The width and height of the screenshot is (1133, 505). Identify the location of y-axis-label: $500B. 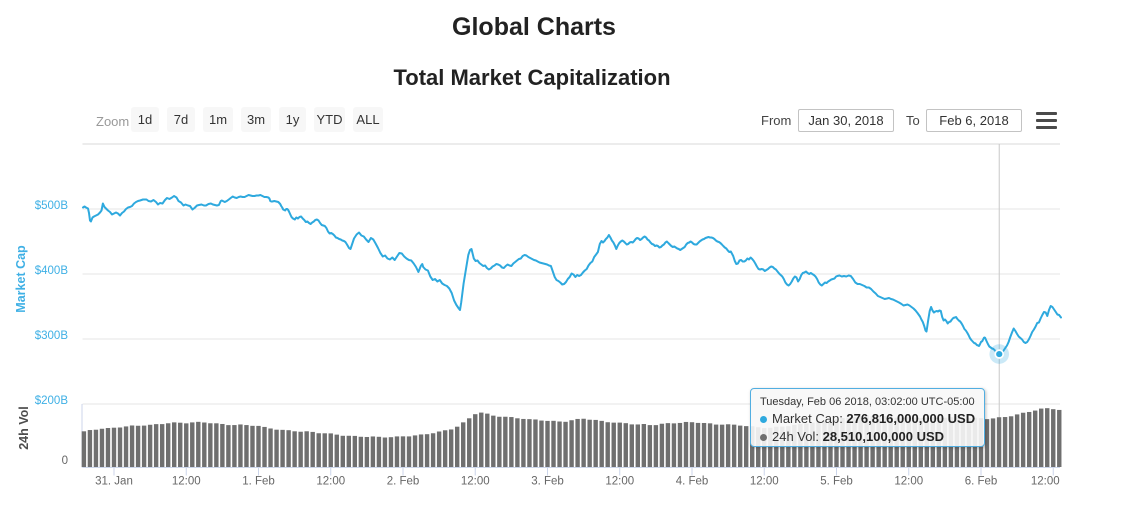
(52, 206).